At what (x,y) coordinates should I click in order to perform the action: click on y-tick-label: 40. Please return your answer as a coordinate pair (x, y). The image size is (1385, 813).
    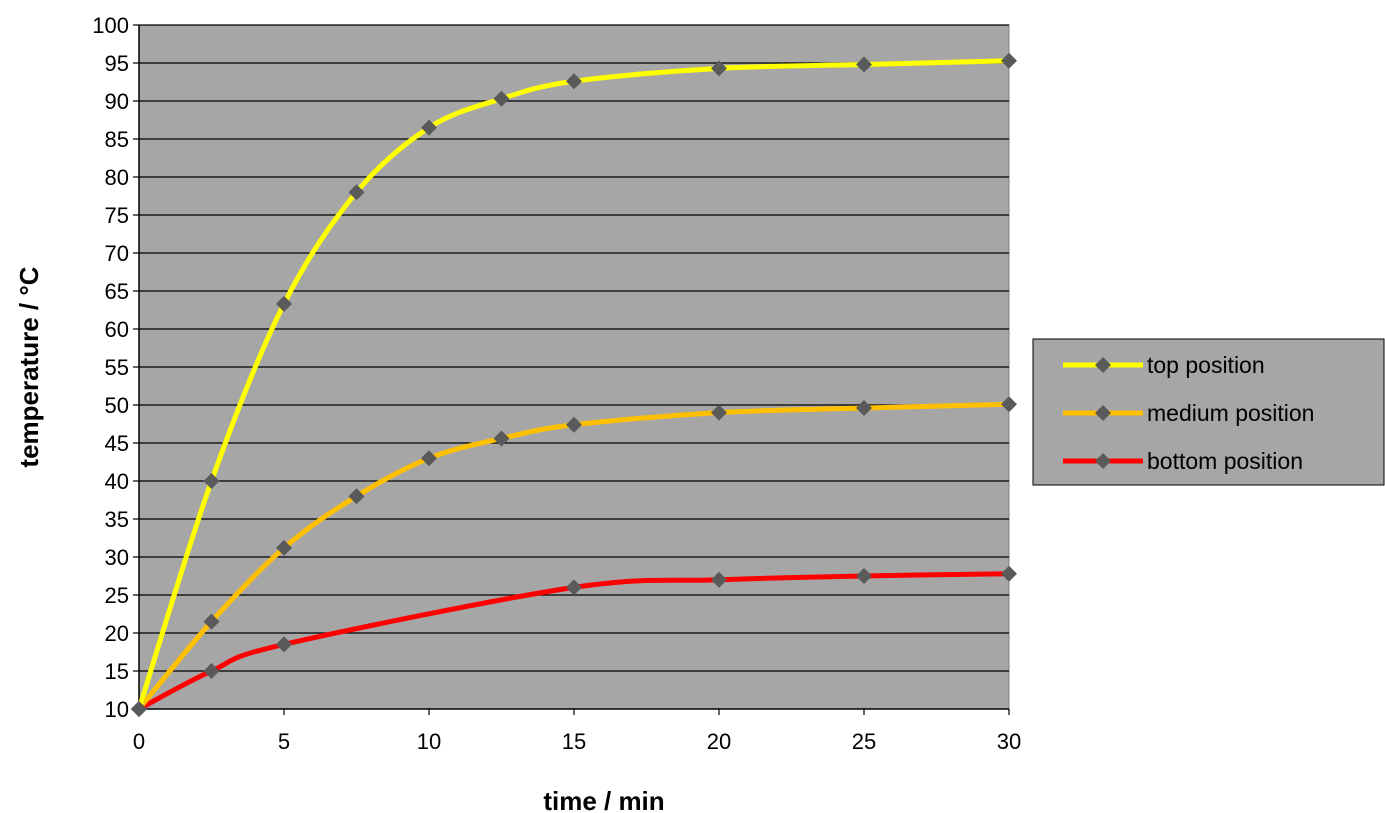
    Looking at the image, I should click on (117, 481).